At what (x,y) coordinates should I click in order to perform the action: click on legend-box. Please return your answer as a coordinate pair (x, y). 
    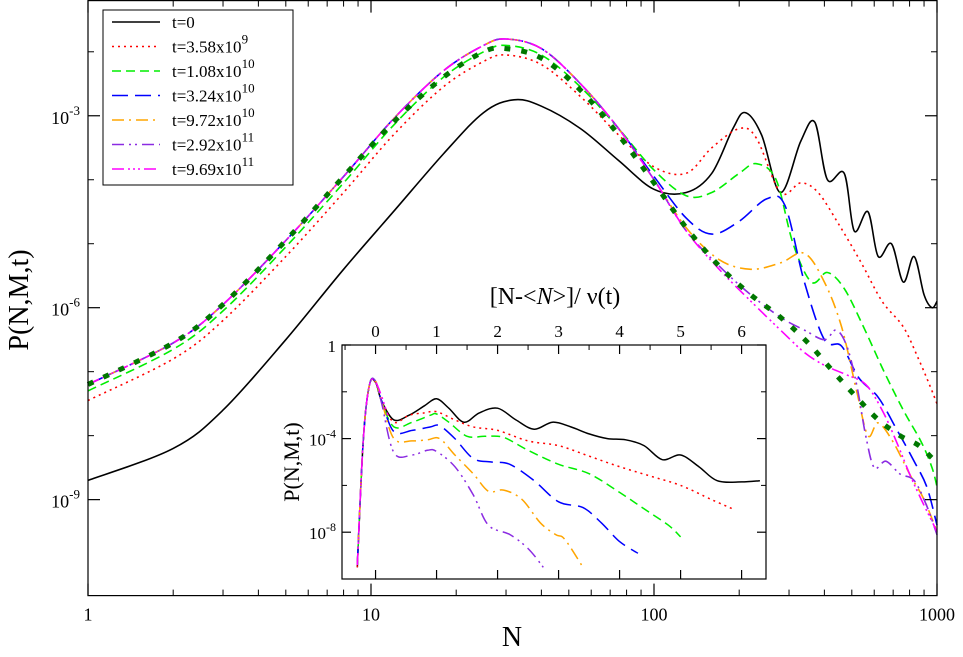
    Looking at the image, I should click on (198, 97).